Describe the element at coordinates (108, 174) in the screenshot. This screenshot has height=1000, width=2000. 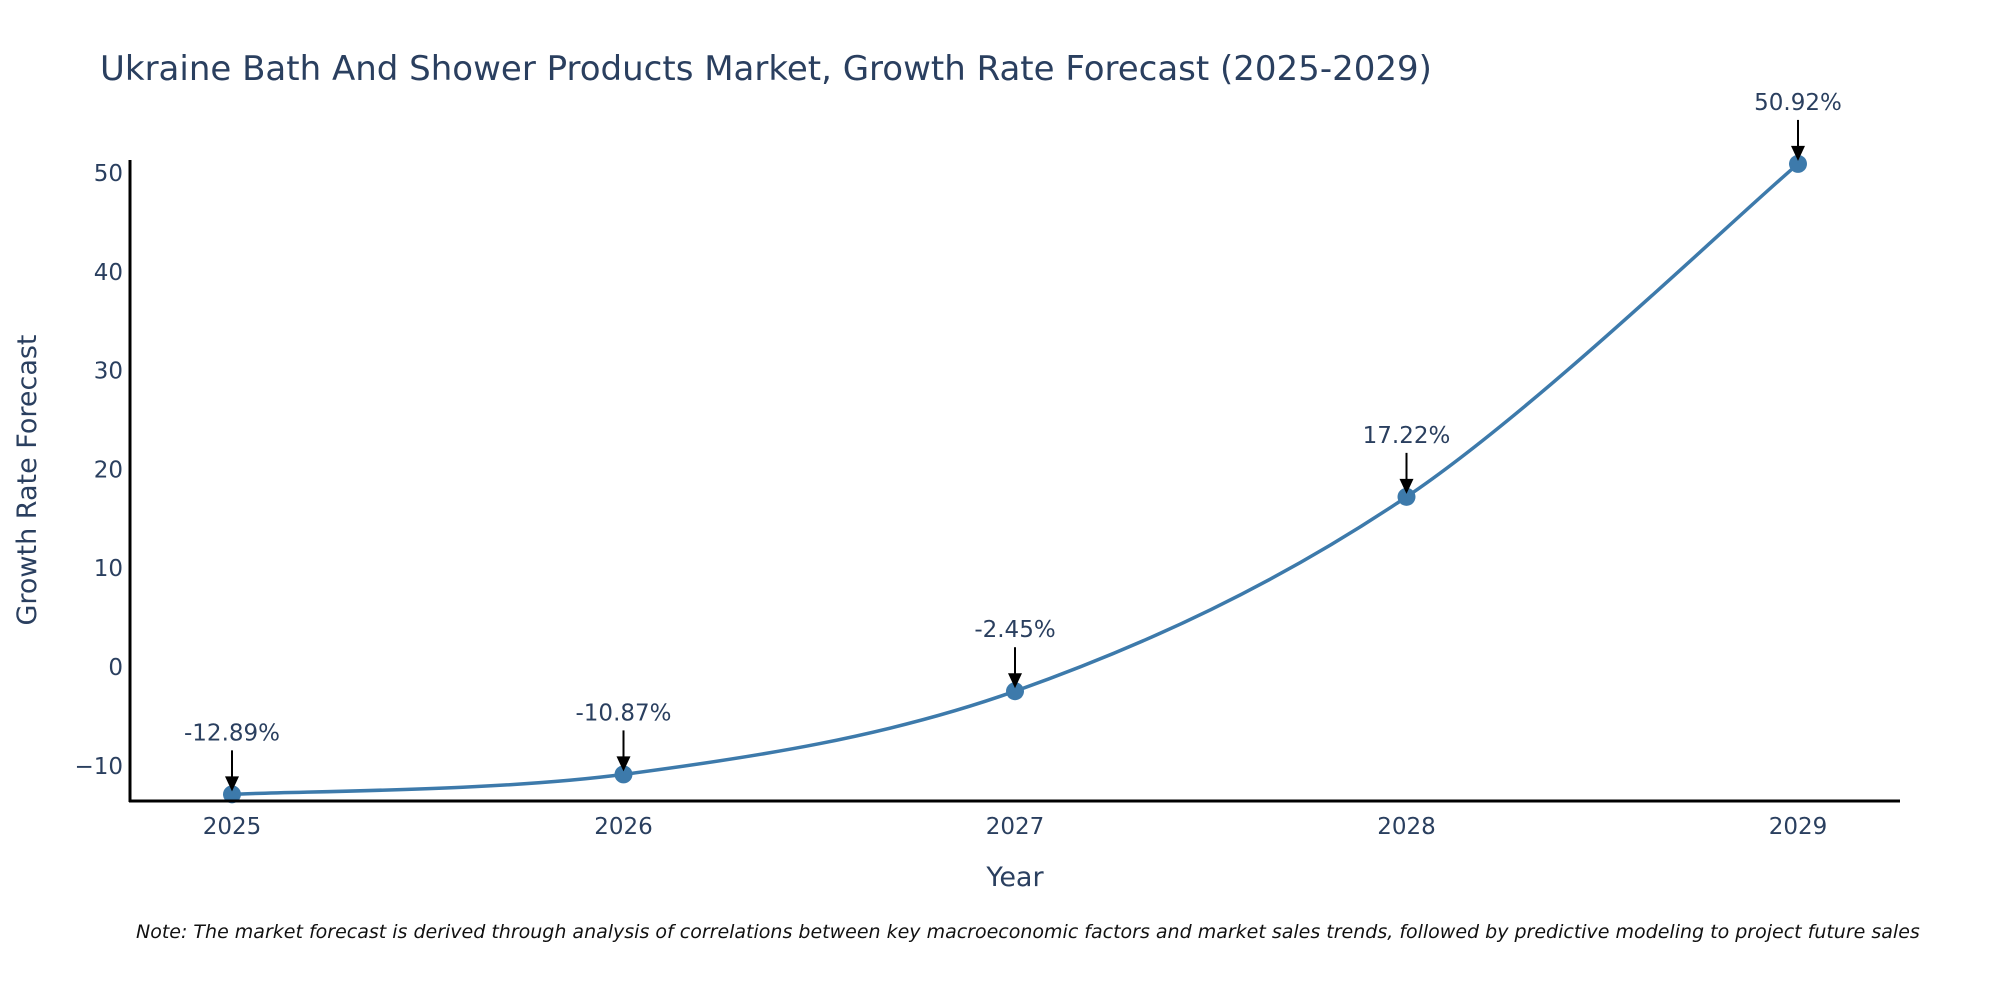
I see `y-tick-label: 50` at that location.